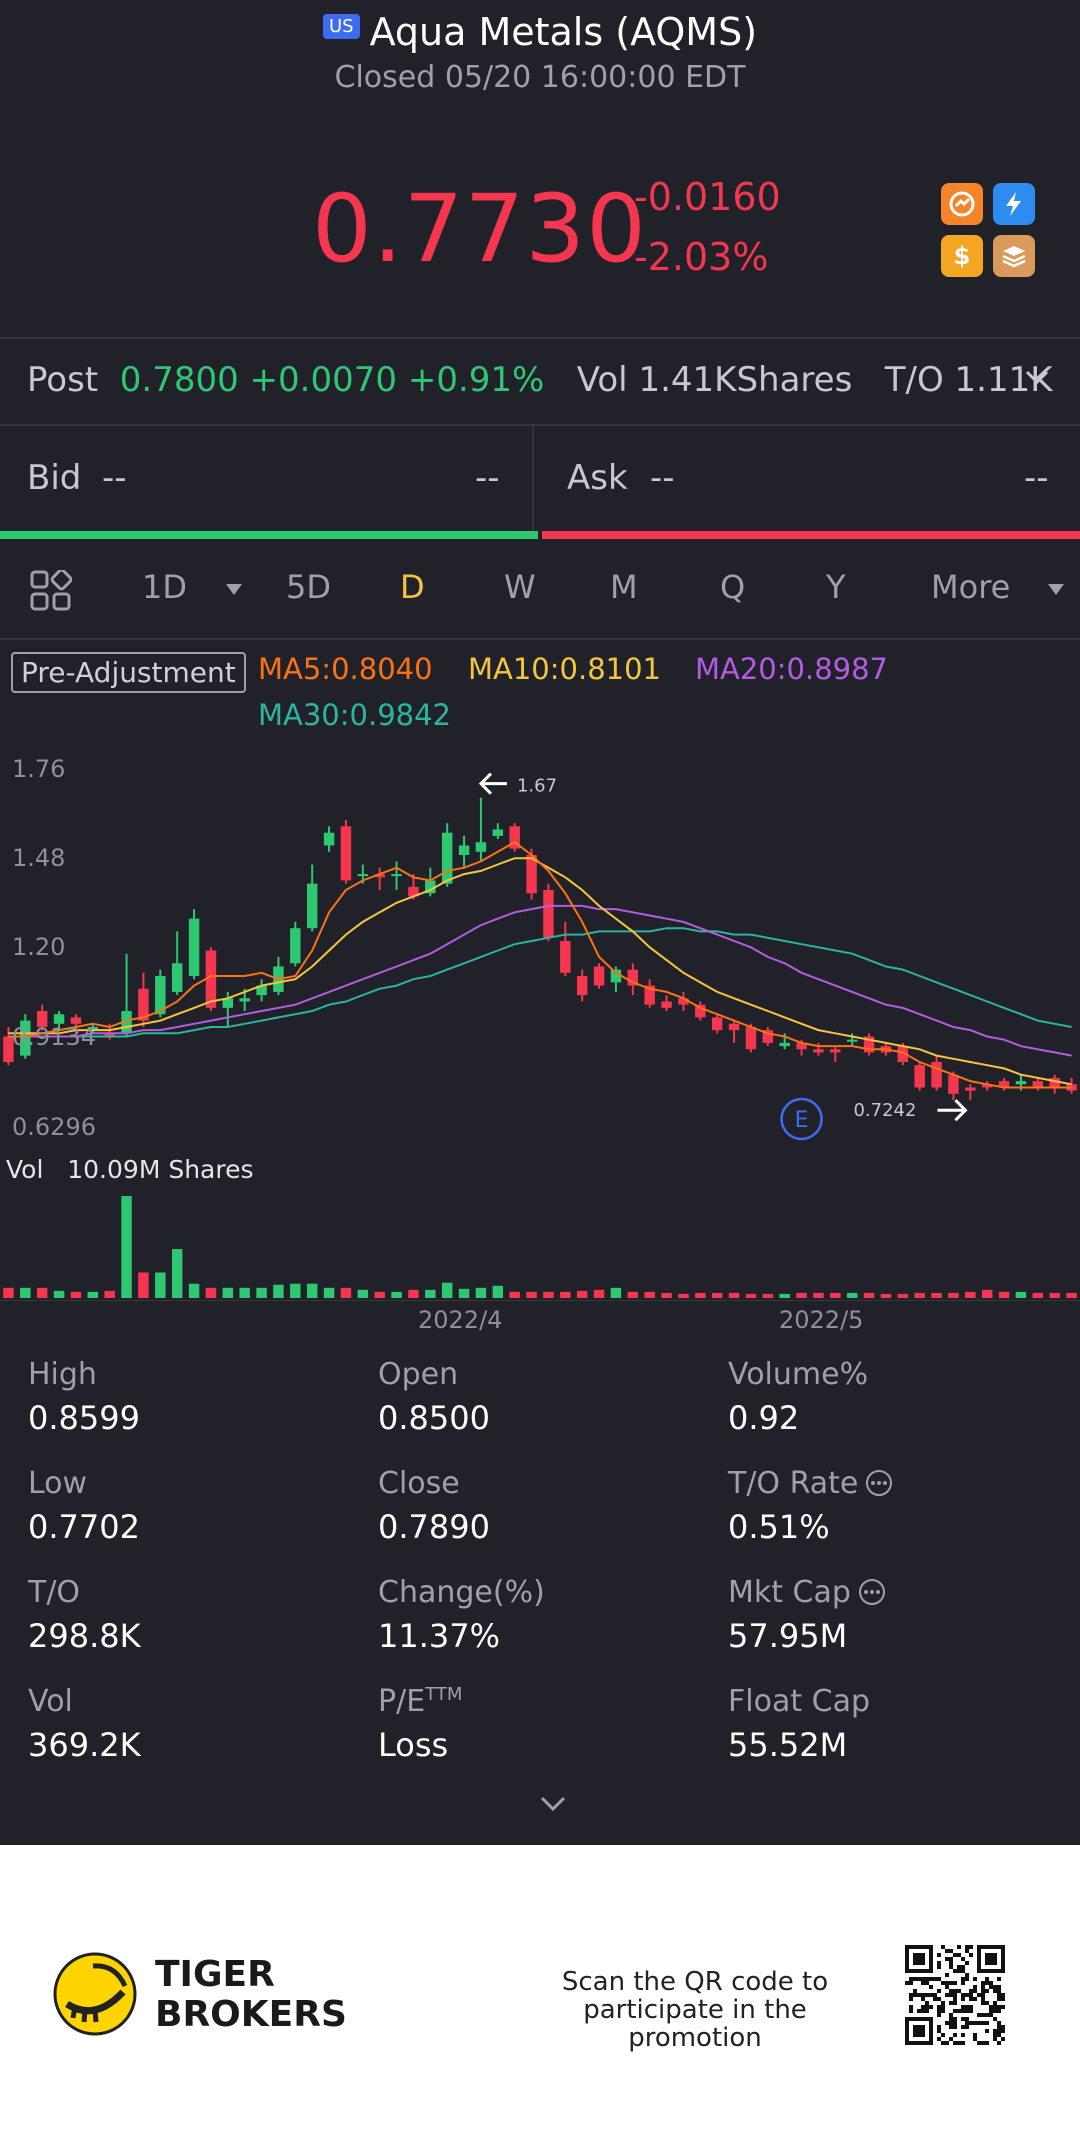 Image resolution: width=1080 pixels, height=2145 pixels. What do you see at coordinates (624, 587) in the screenshot?
I see `tab-month: M` at bounding box center [624, 587].